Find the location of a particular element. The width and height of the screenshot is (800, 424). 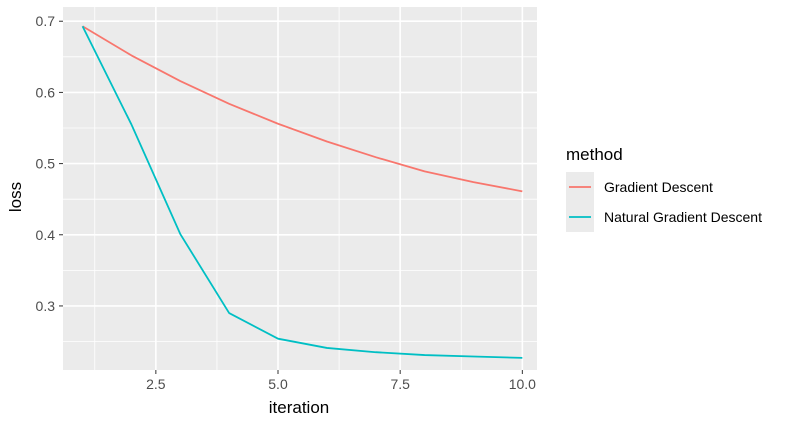

y-axis: 0.3 0.4 0.5 0.6 0.7 is located at coordinates (49, 163).